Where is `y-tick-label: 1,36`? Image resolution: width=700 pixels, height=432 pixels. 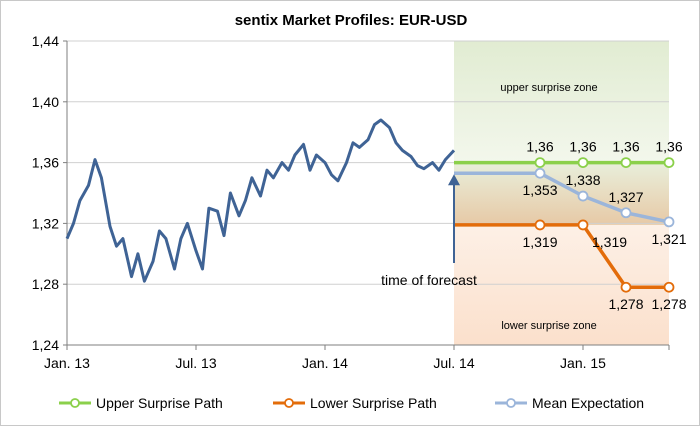 y-tick-label: 1,36 is located at coordinates (45, 163).